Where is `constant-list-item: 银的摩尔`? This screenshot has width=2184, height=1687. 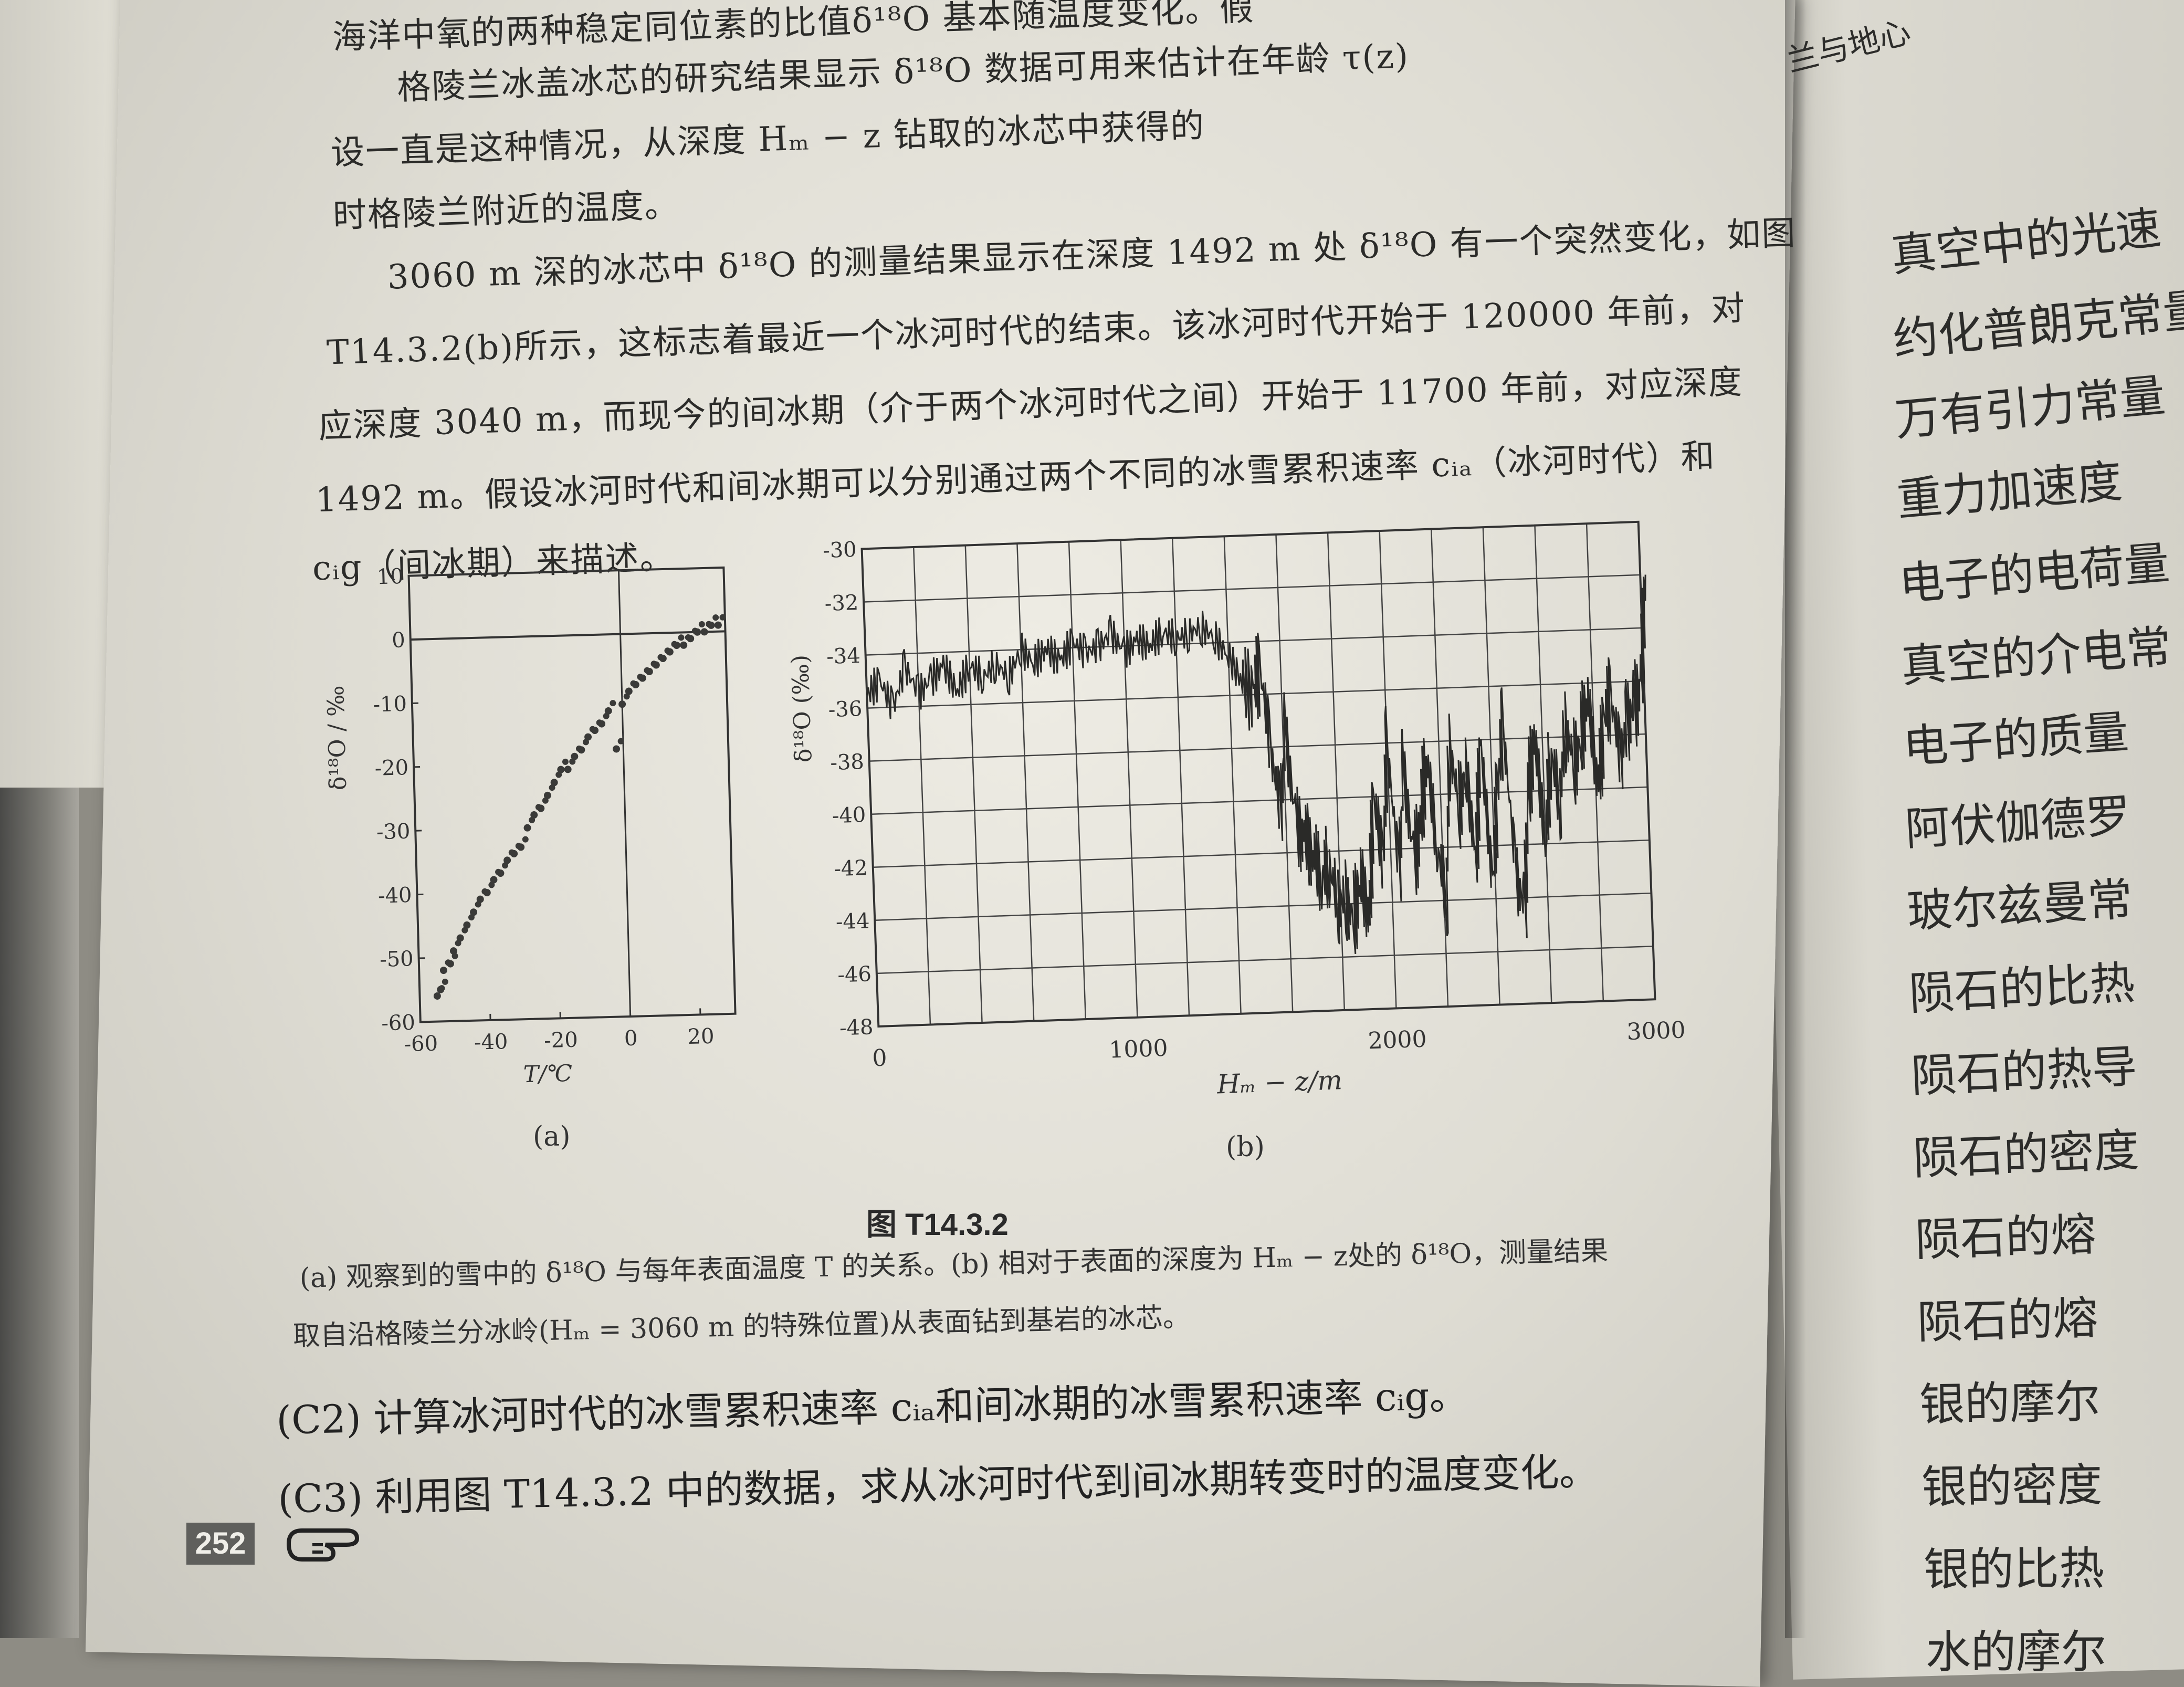 constant-list-item: 银的摩尔 is located at coordinates (2010, 1399).